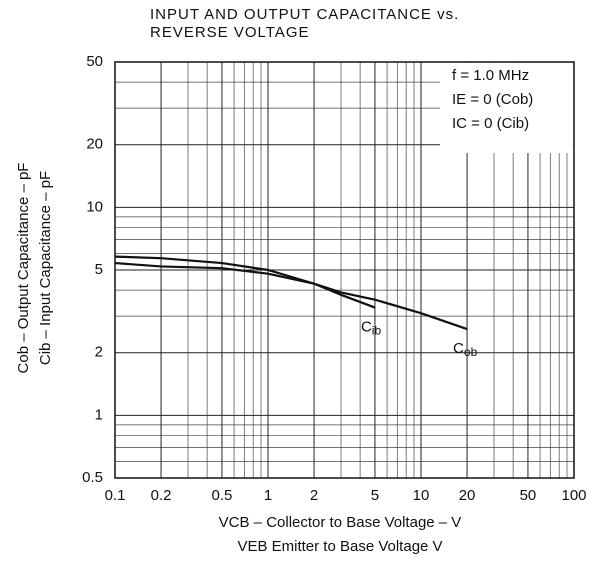  What do you see at coordinates (245, 285) in the screenshot?
I see `line-series` at bounding box center [245, 285].